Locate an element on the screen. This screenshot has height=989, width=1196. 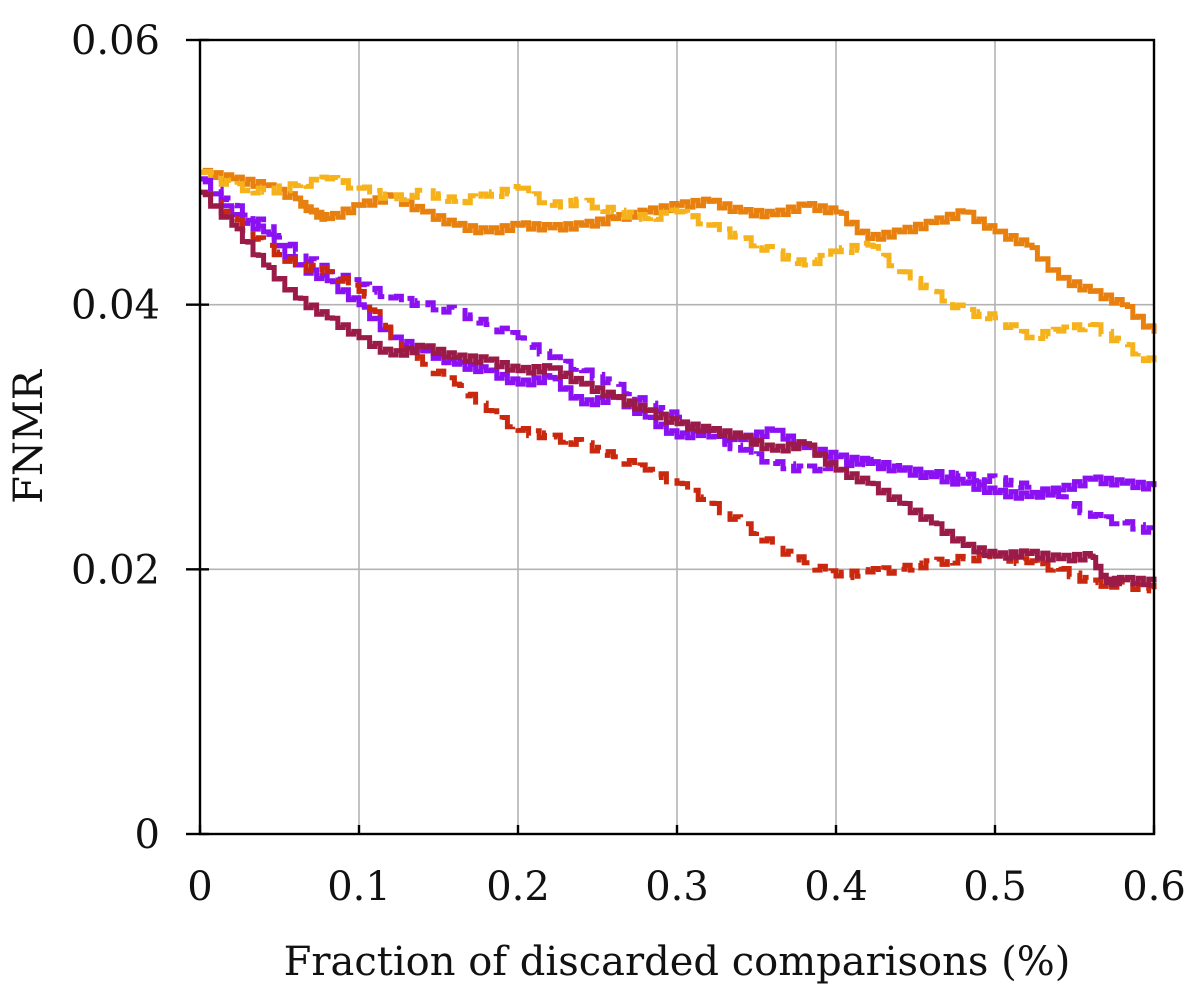
y-tick-label: 0.02 is located at coordinates (115, 570).